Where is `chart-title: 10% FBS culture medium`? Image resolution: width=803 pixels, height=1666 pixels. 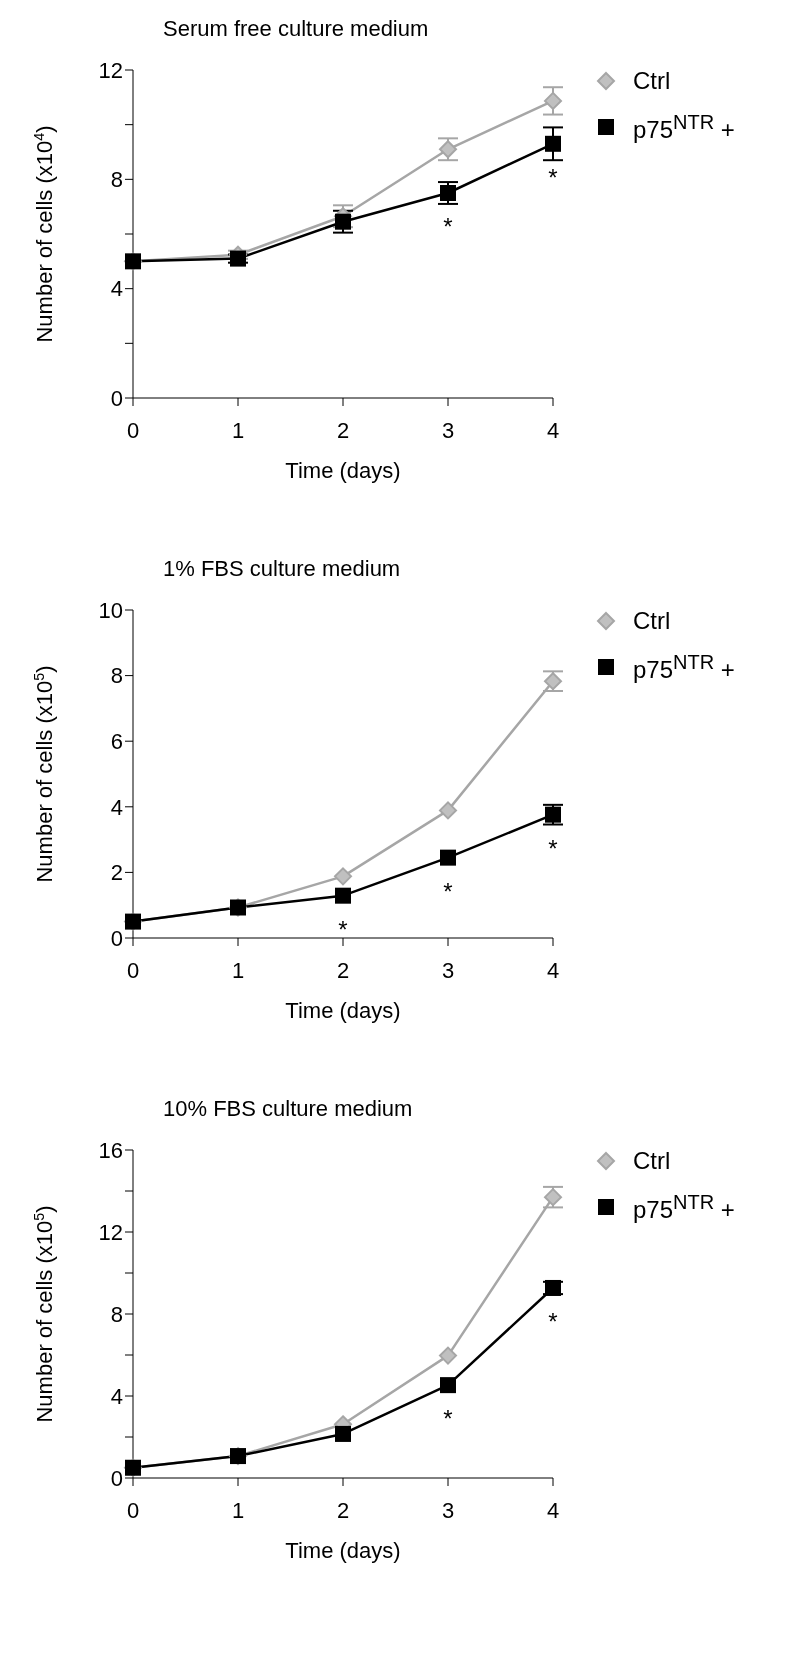 chart-title: 10% FBS culture medium is located at coordinates (288, 1109).